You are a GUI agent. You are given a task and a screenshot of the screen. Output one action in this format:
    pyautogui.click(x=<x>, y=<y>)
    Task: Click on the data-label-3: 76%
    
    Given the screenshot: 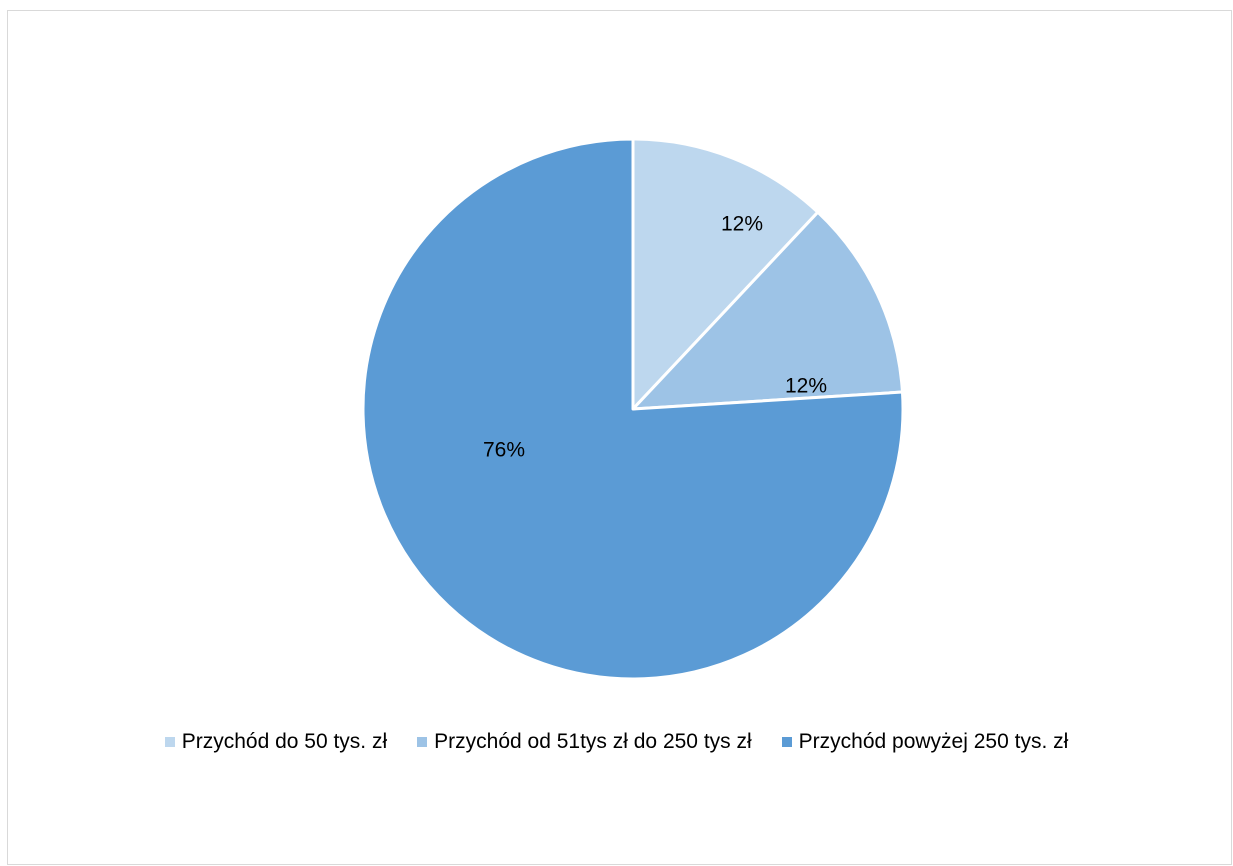 What is the action you would take?
    pyautogui.click(x=504, y=450)
    